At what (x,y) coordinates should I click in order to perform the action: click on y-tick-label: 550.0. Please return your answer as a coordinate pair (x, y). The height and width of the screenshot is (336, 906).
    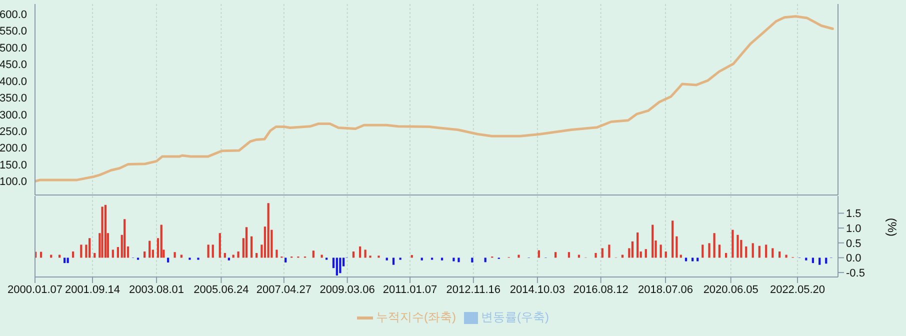
    Looking at the image, I should click on (13, 32).